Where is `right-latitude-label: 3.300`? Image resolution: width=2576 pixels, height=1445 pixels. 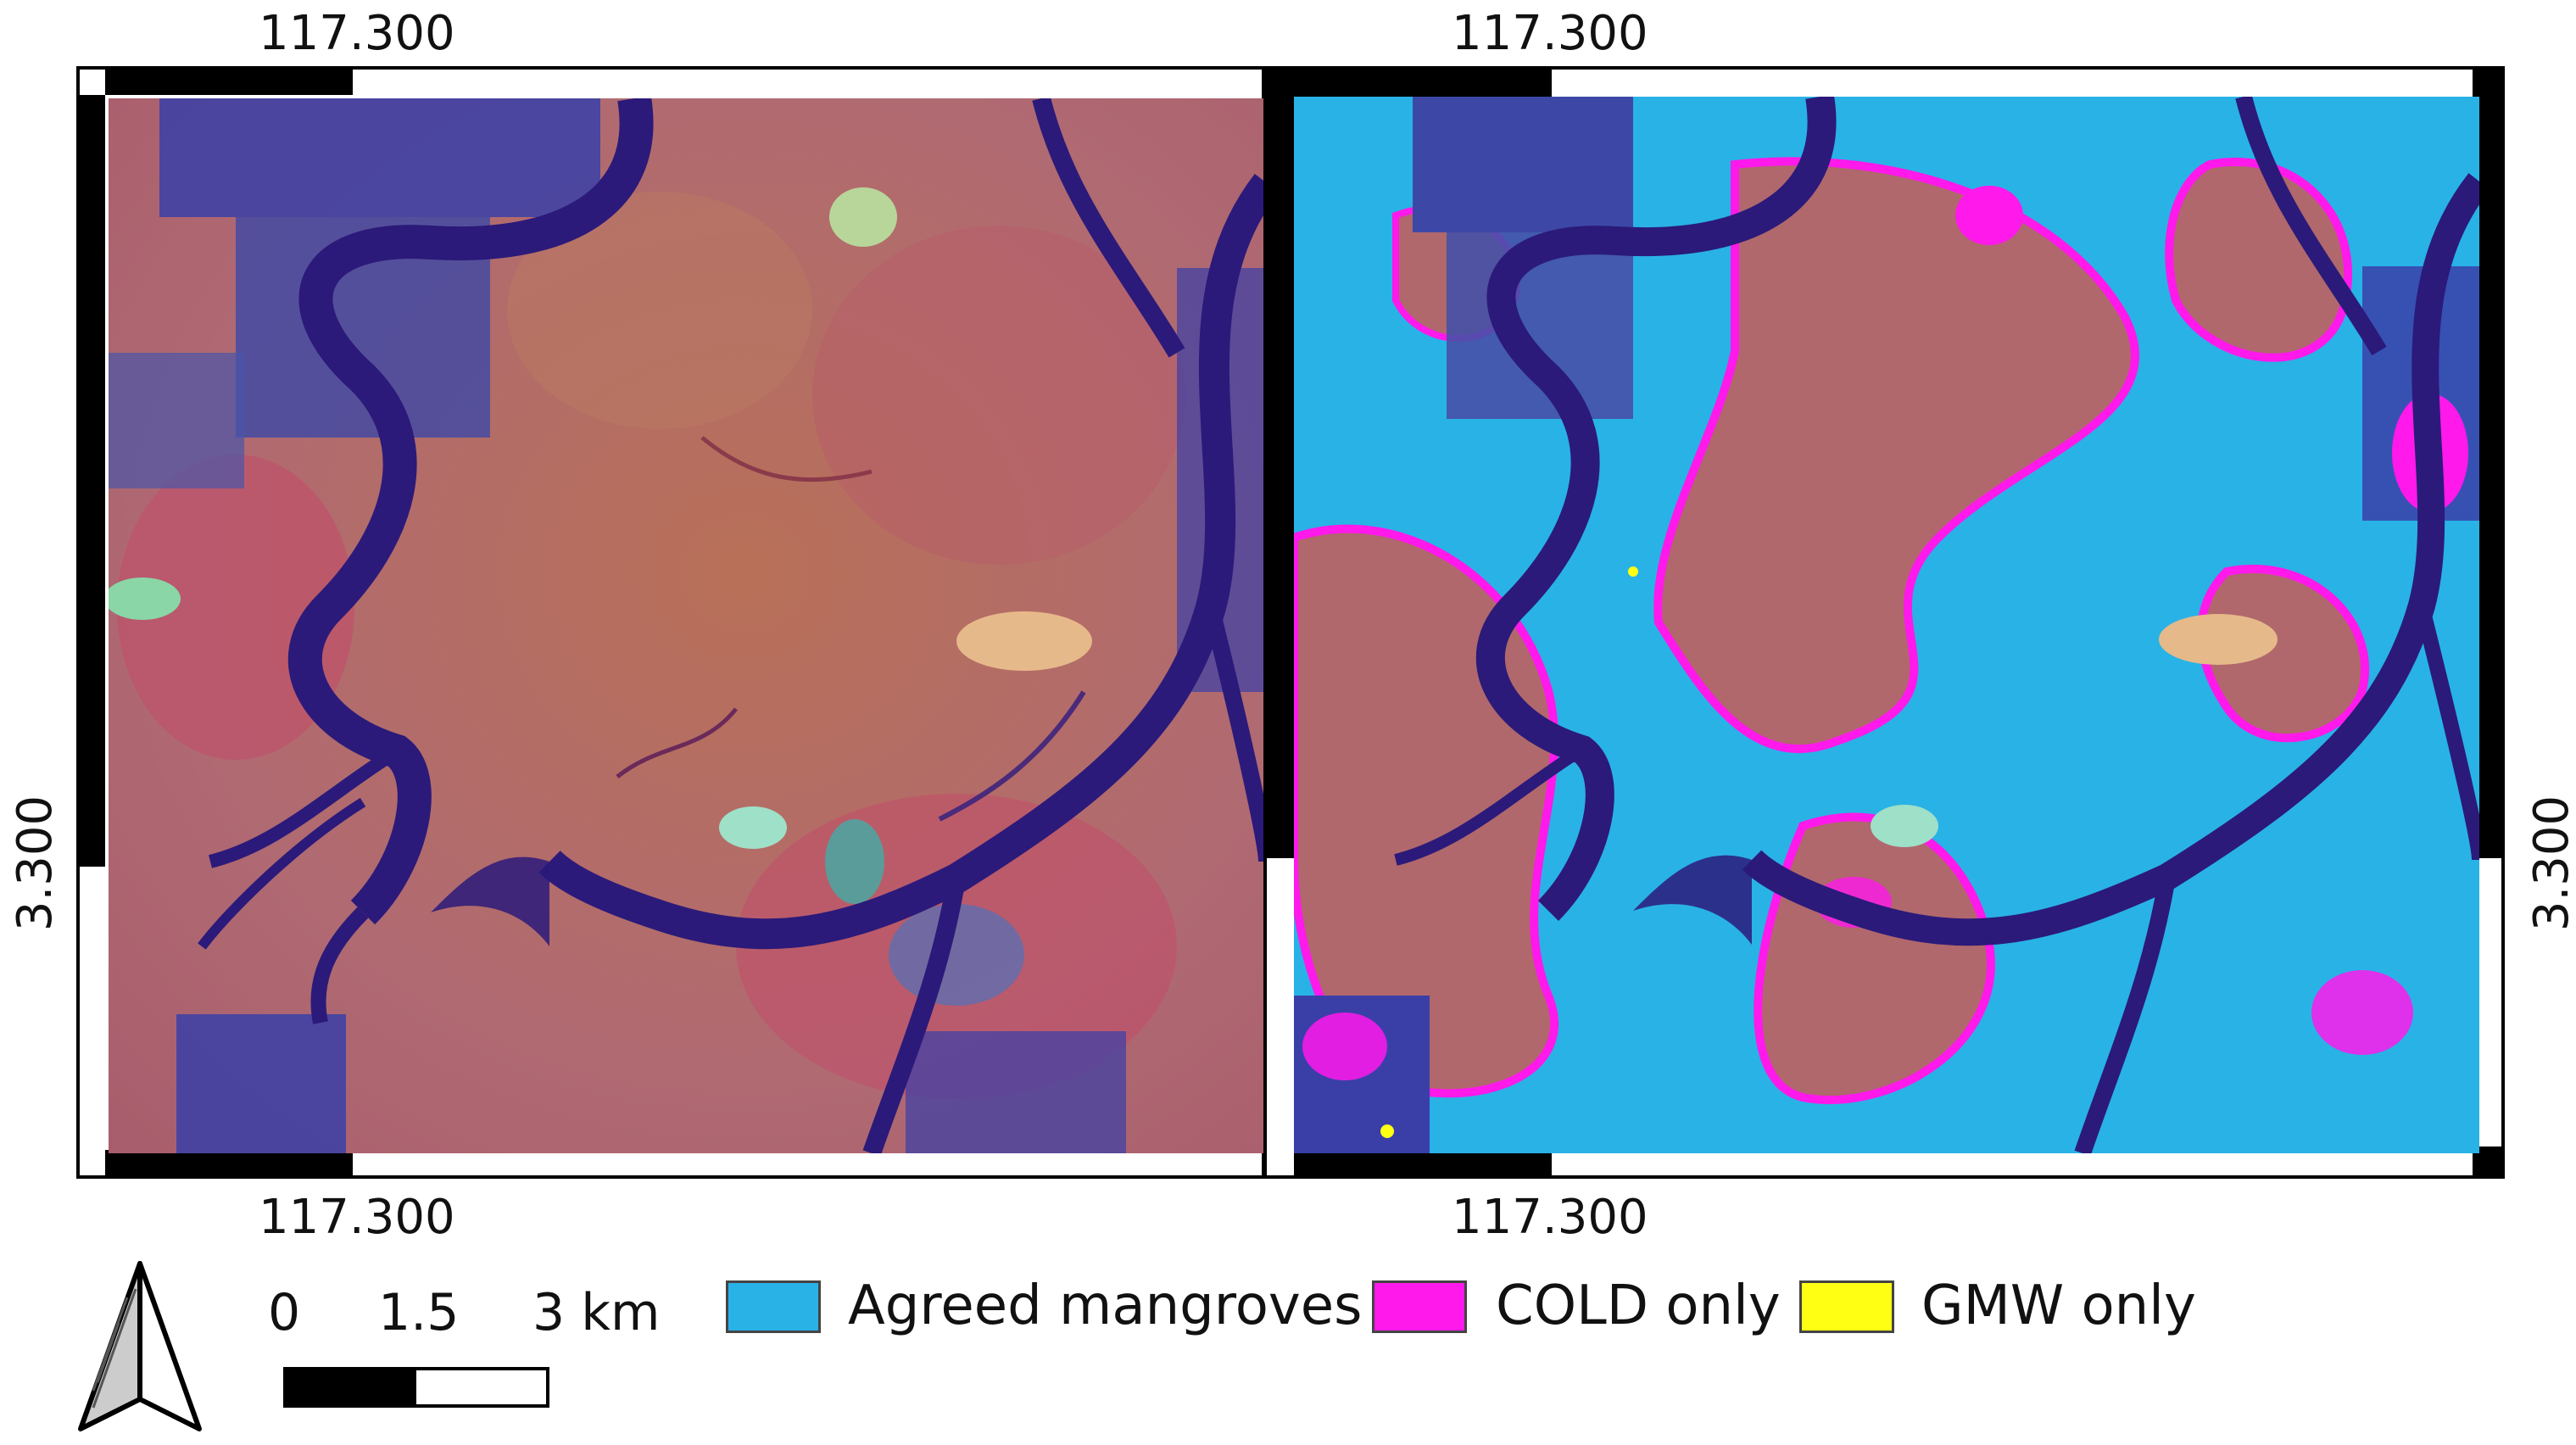
right-latitude-label: 3.300 is located at coordinates (2550, 864).